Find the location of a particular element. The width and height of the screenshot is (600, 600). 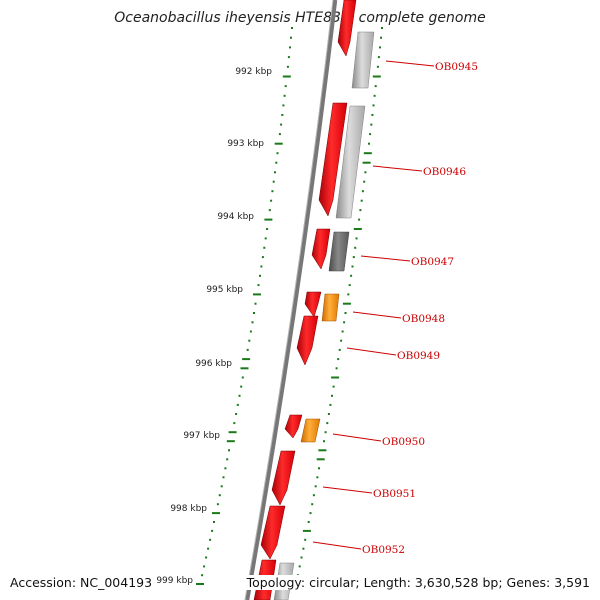

gene-label-ob0952: OB0952 is located at coordinates (383, 550).